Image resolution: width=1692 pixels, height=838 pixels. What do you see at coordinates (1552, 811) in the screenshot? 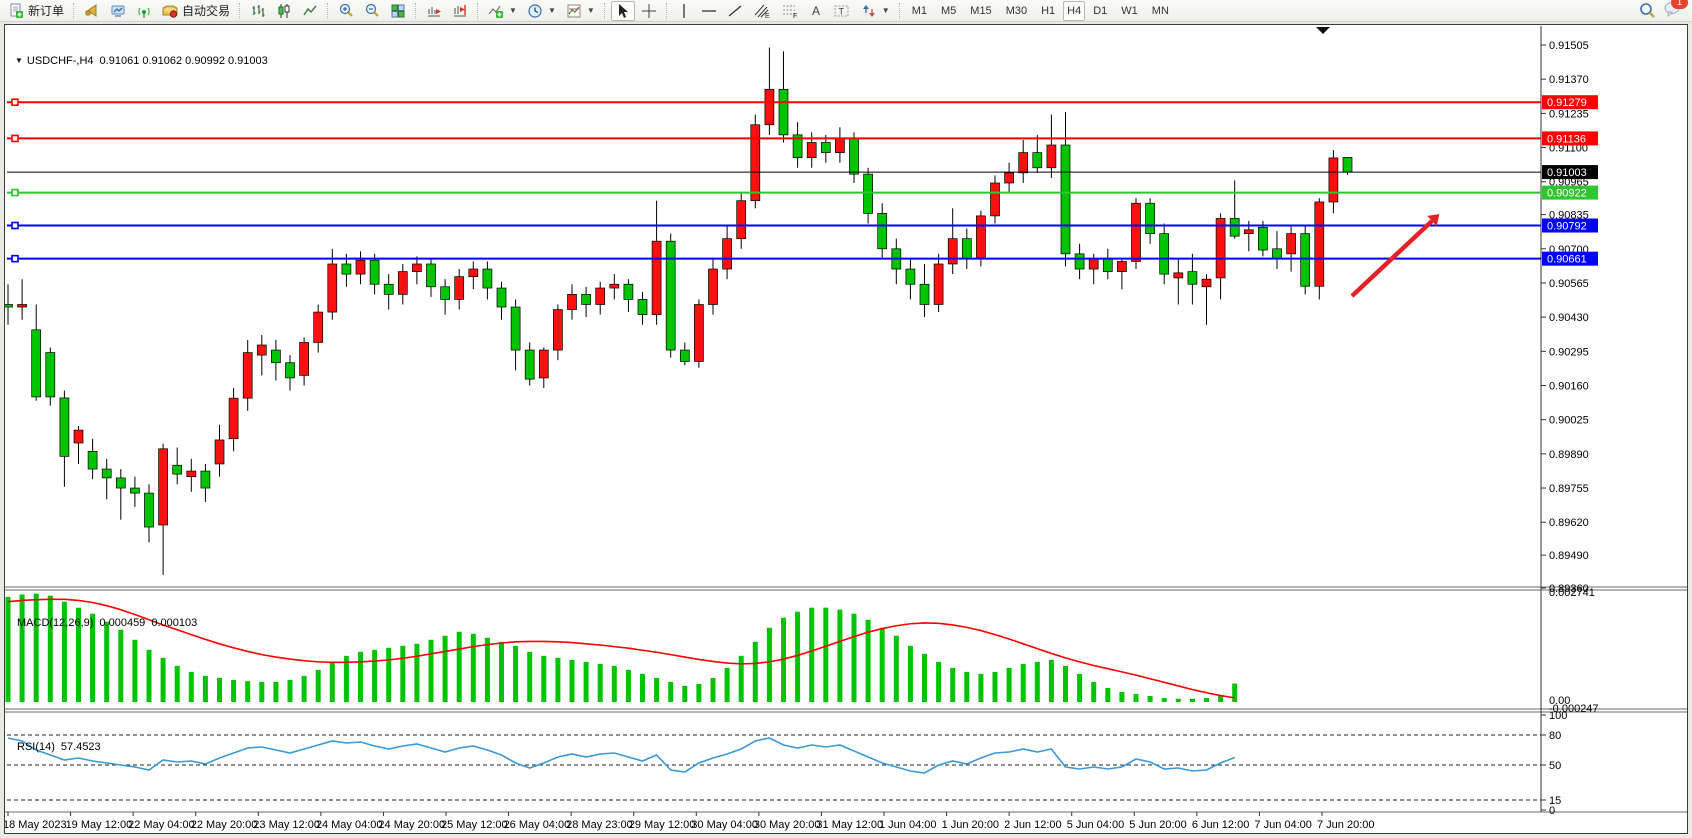
I see `svg-text: 0` at bounding box center [1552, 811].